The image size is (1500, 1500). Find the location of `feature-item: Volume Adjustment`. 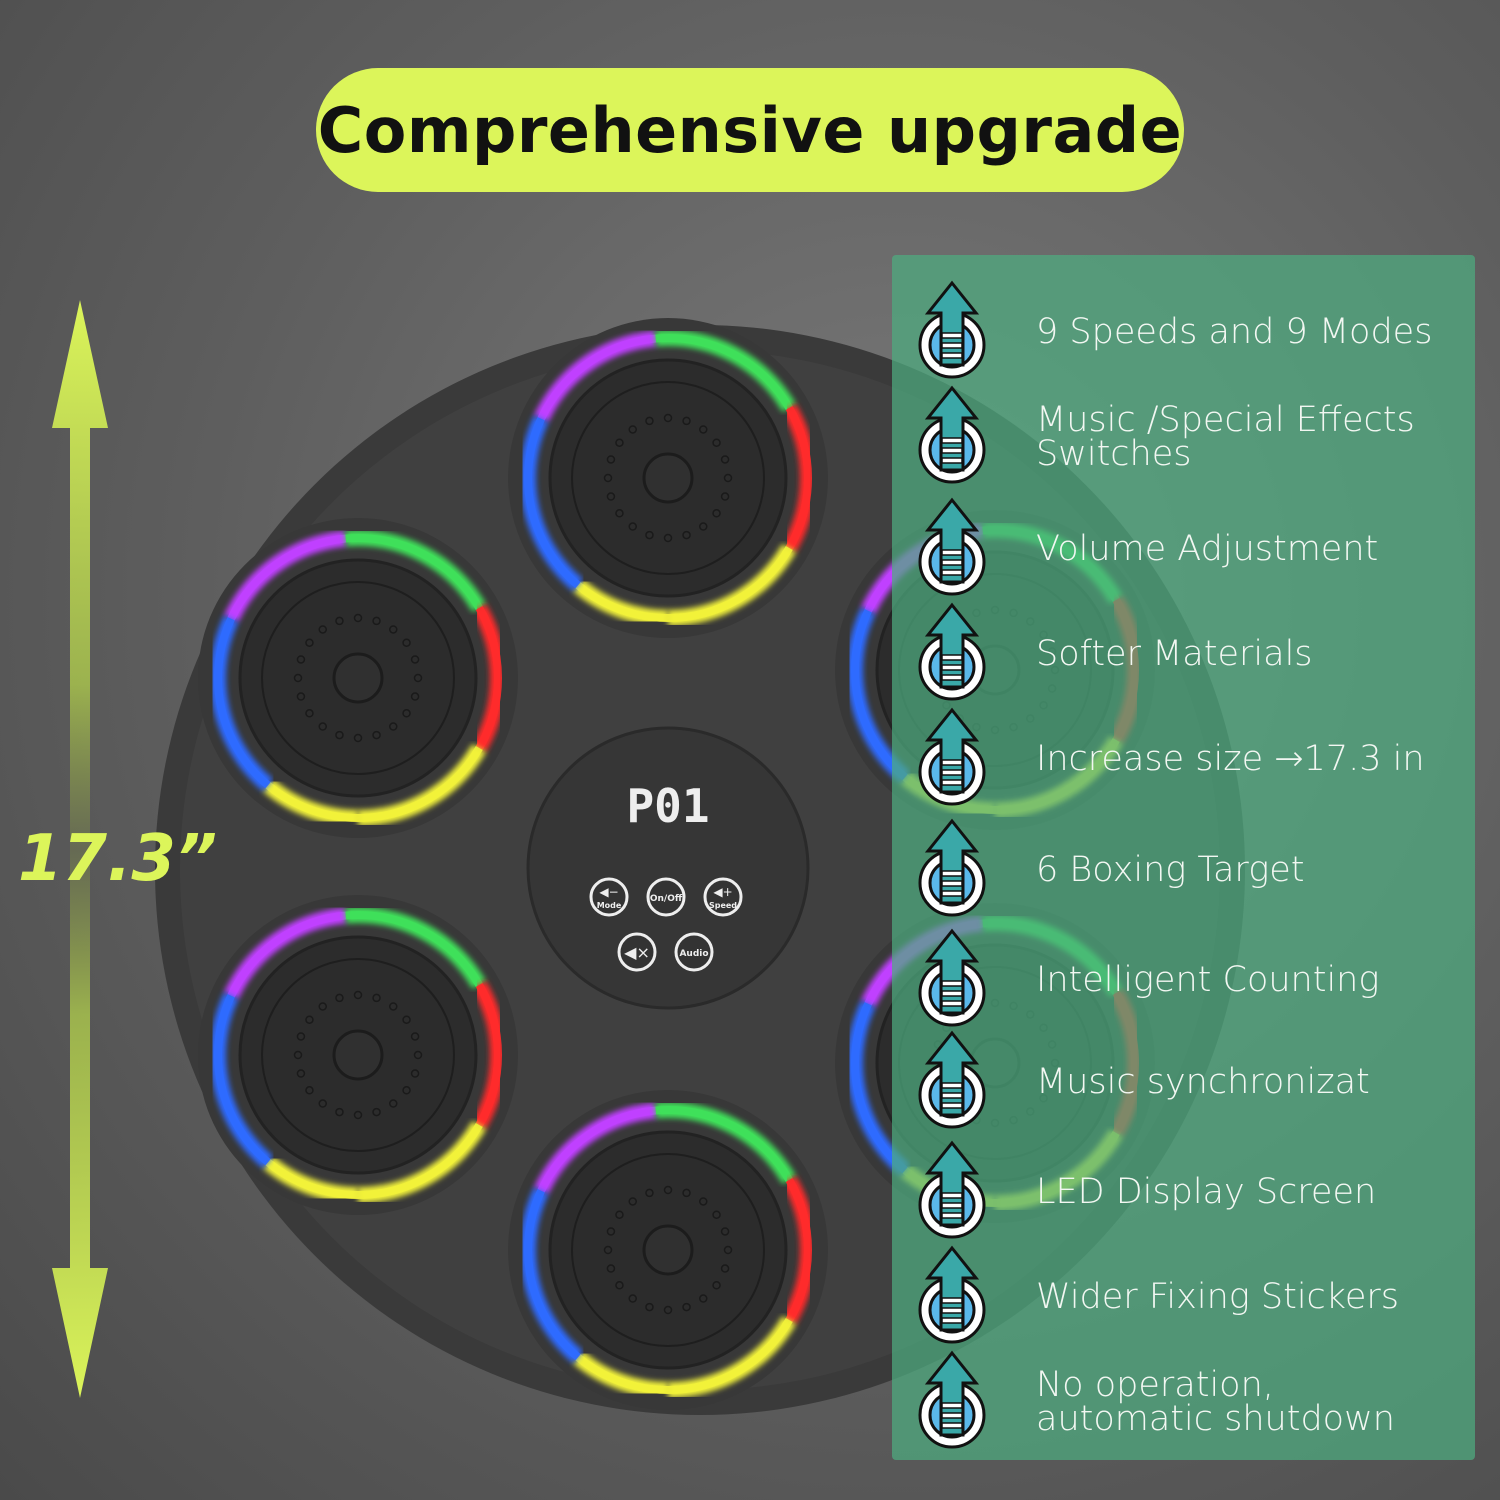

feature-item: Volume Adjustment is located at coordinates (1183, 549).